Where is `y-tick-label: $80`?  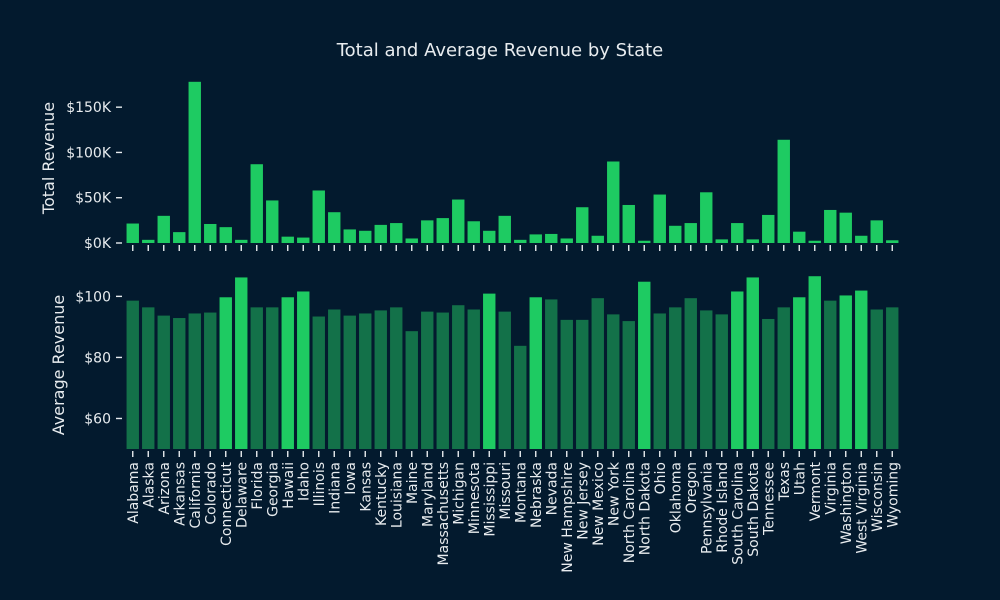 y-tick-label: $80 is located at coordinates (97, 358).